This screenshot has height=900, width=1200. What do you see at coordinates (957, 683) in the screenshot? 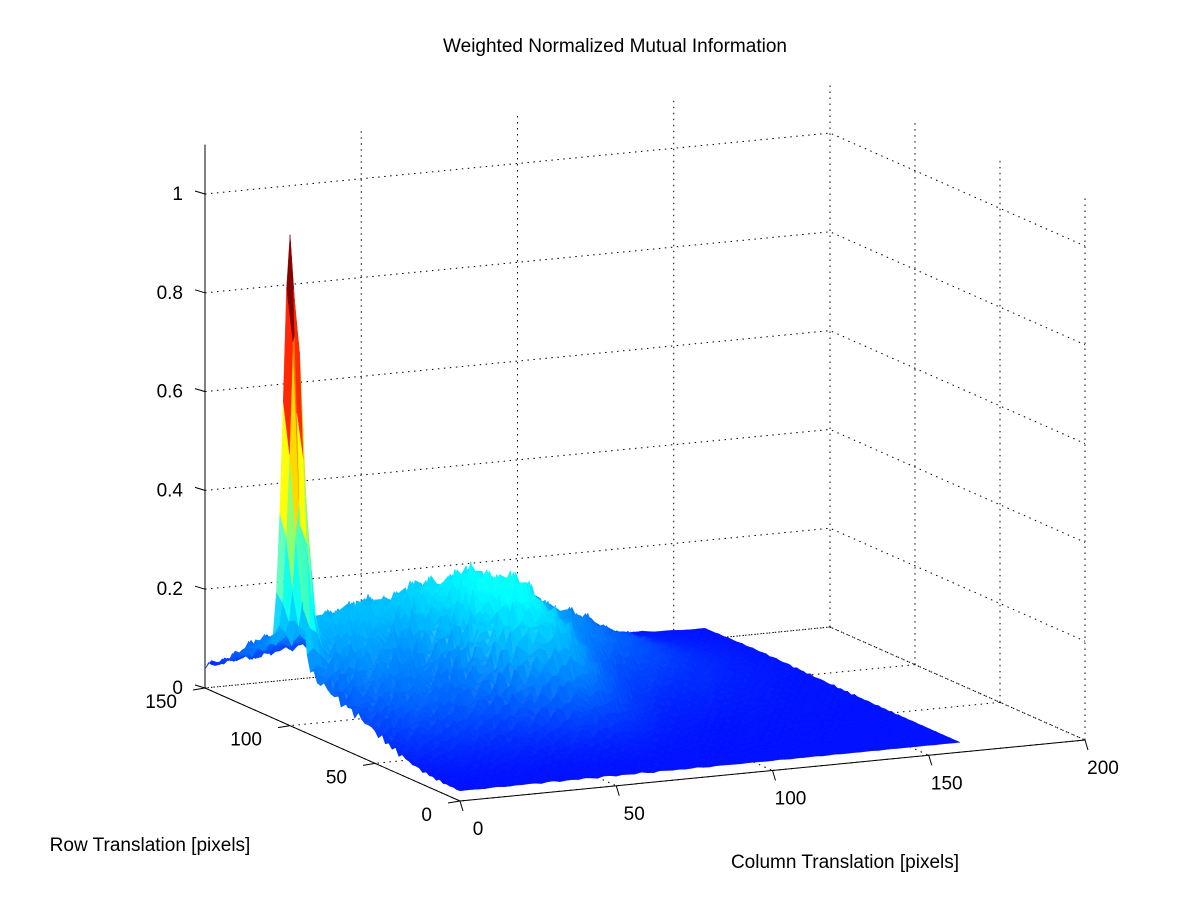
I see `x-gridline-floor` at bounding box center [957, 683].